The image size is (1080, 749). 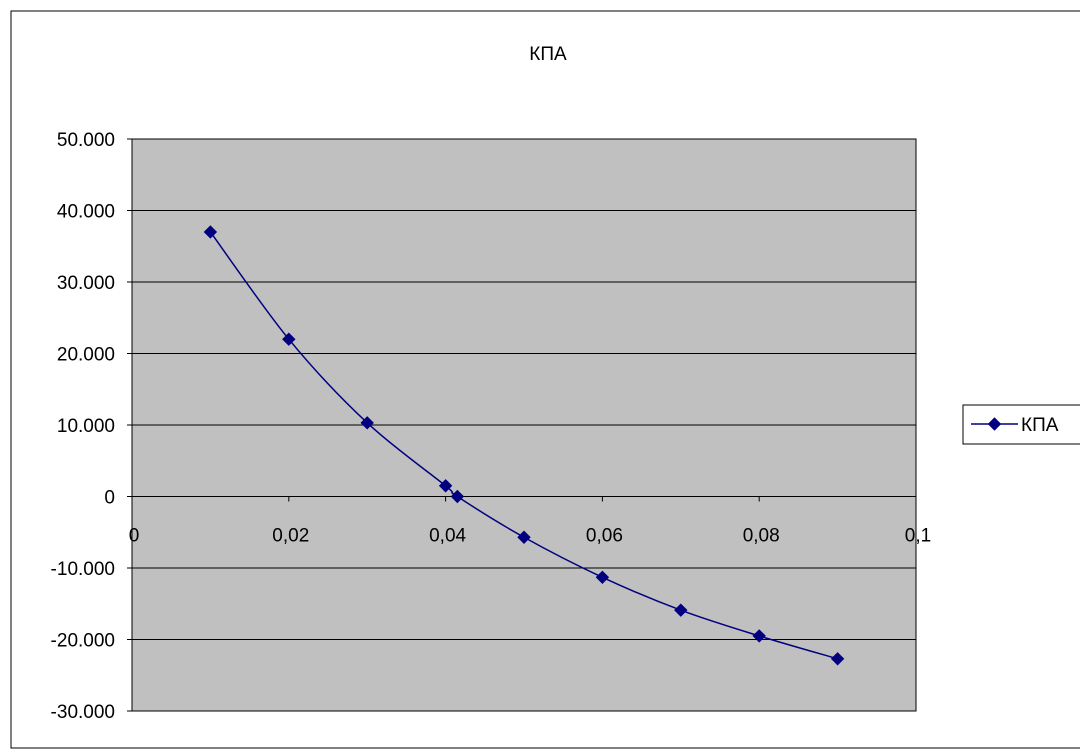 What do you see at coordinates (86, 212) in the screenshot?
I see `y-tick-label: 40.000` at bounding box center [86, 212].